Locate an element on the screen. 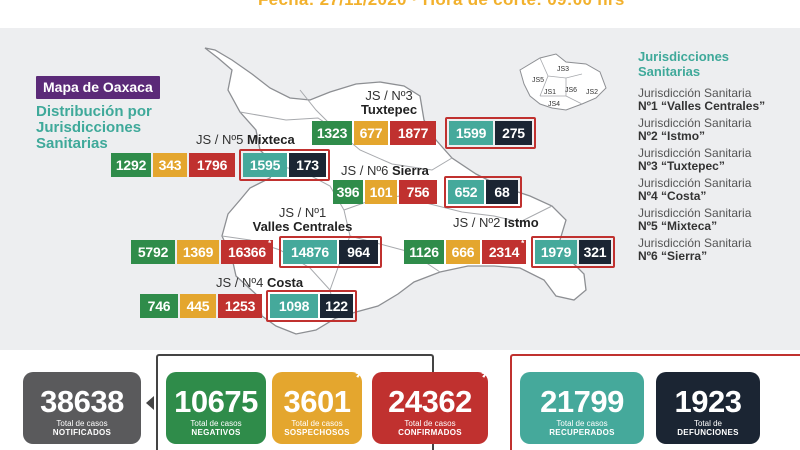  defunciones-value: 68 is located at coordinates (502, 192).